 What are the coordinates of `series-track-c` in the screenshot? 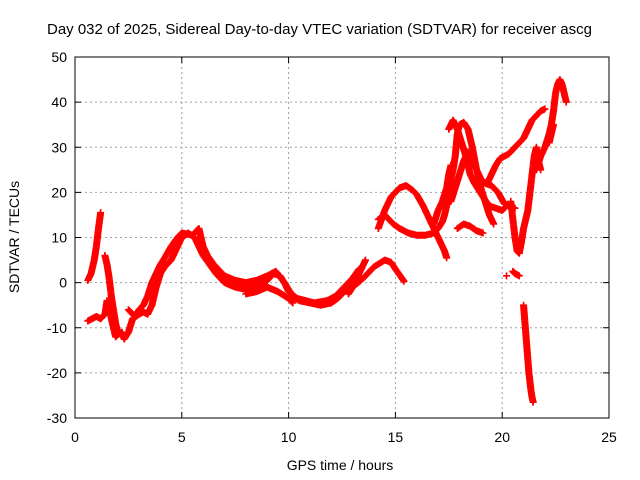 It's located at (111, 294).